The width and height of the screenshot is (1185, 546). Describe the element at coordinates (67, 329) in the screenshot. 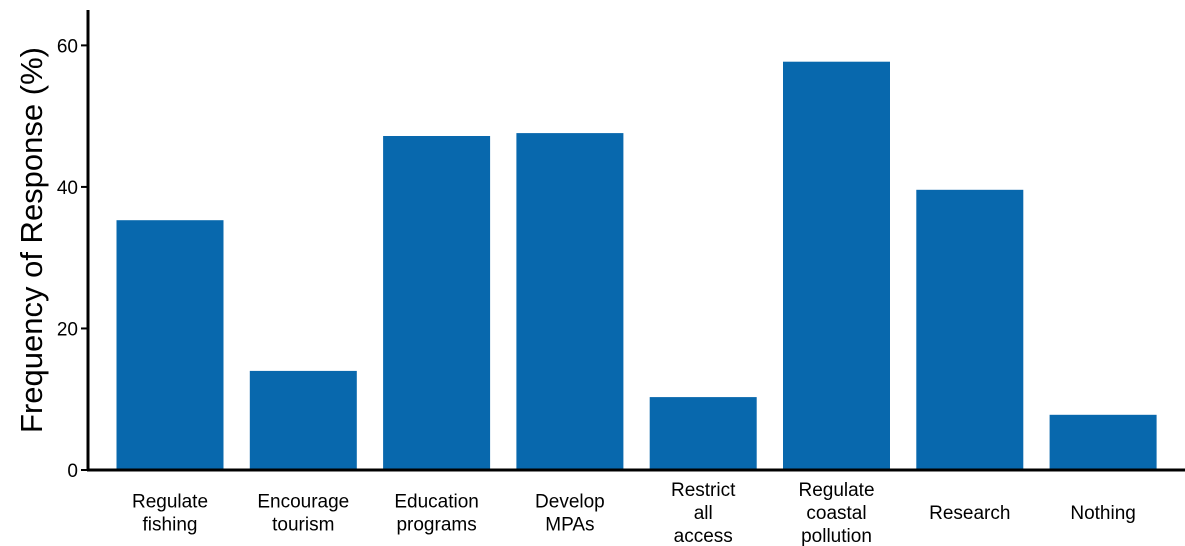

I see `y-tick-label-1: 20` at that location.